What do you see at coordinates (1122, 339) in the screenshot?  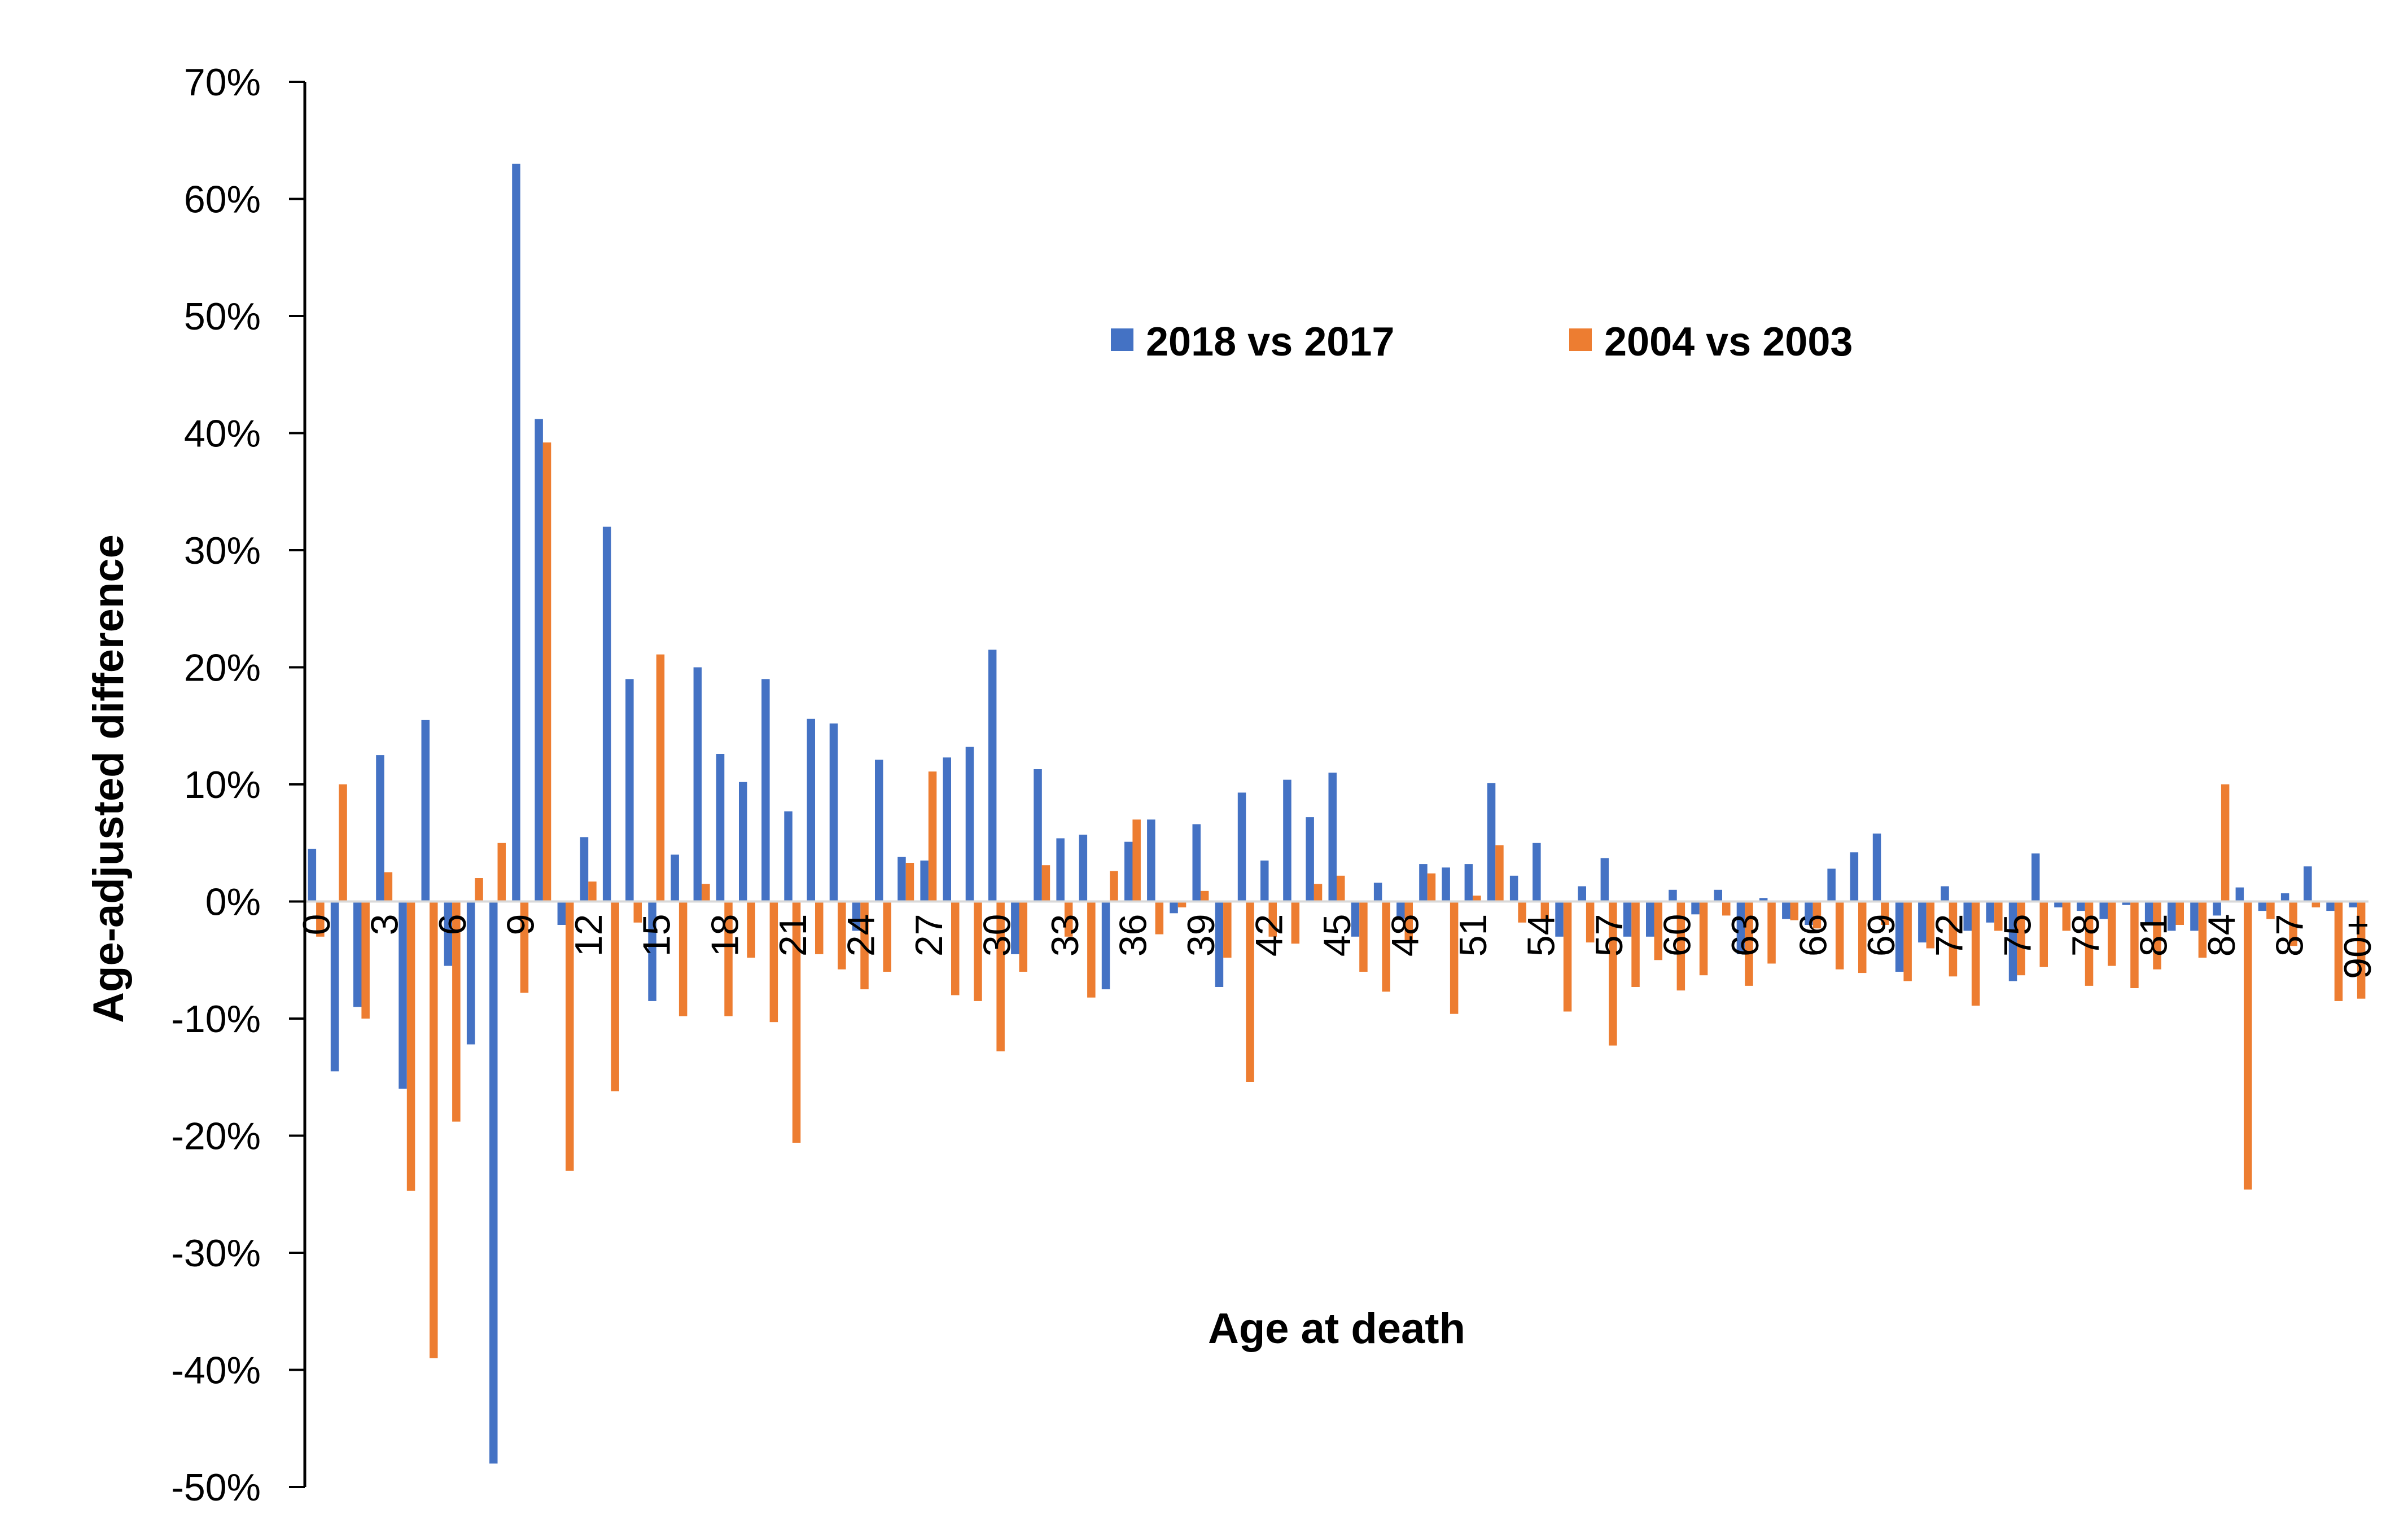 I see `legend-swatch-2018-vs-2017` at bounding box center [1122, 339].